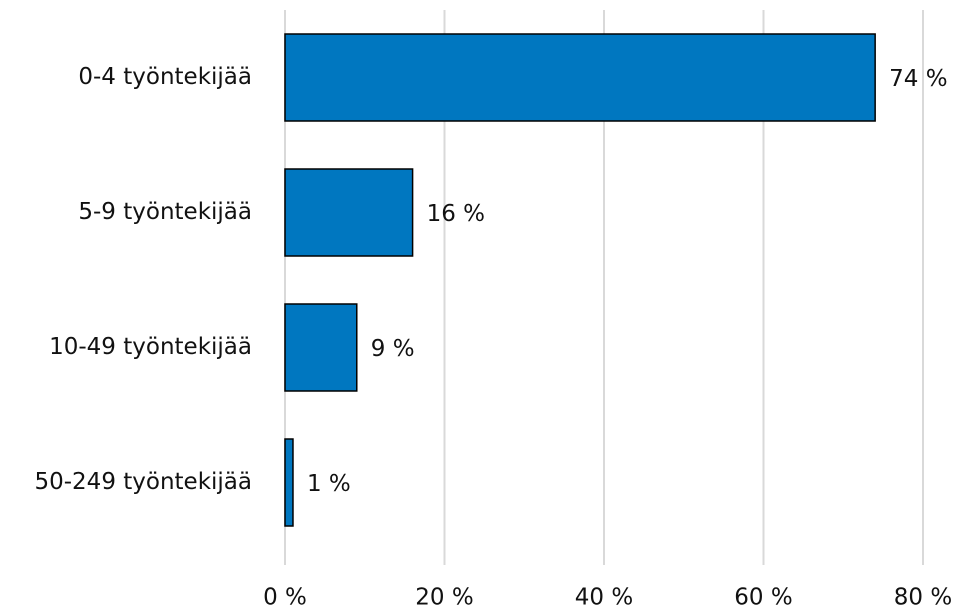  What do you see at coordinates (604, 596) in the screenshot?
I see `x-tick-label: 40 %` at bounding box center [604, 596].